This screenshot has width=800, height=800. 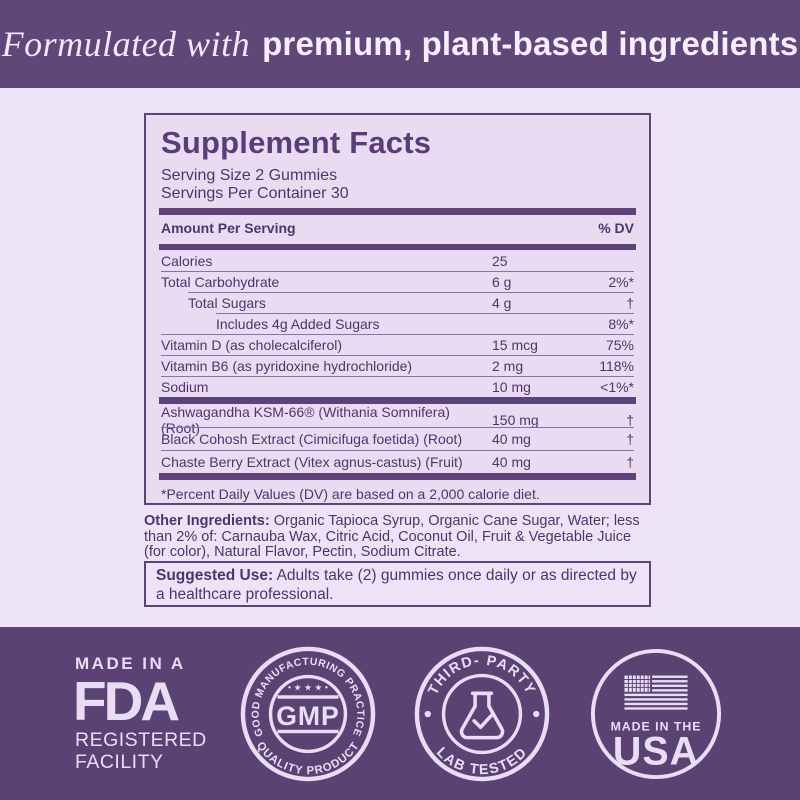 I want to click on usa-made-in-the: MADE IN THE, so click(x=656, y=726).